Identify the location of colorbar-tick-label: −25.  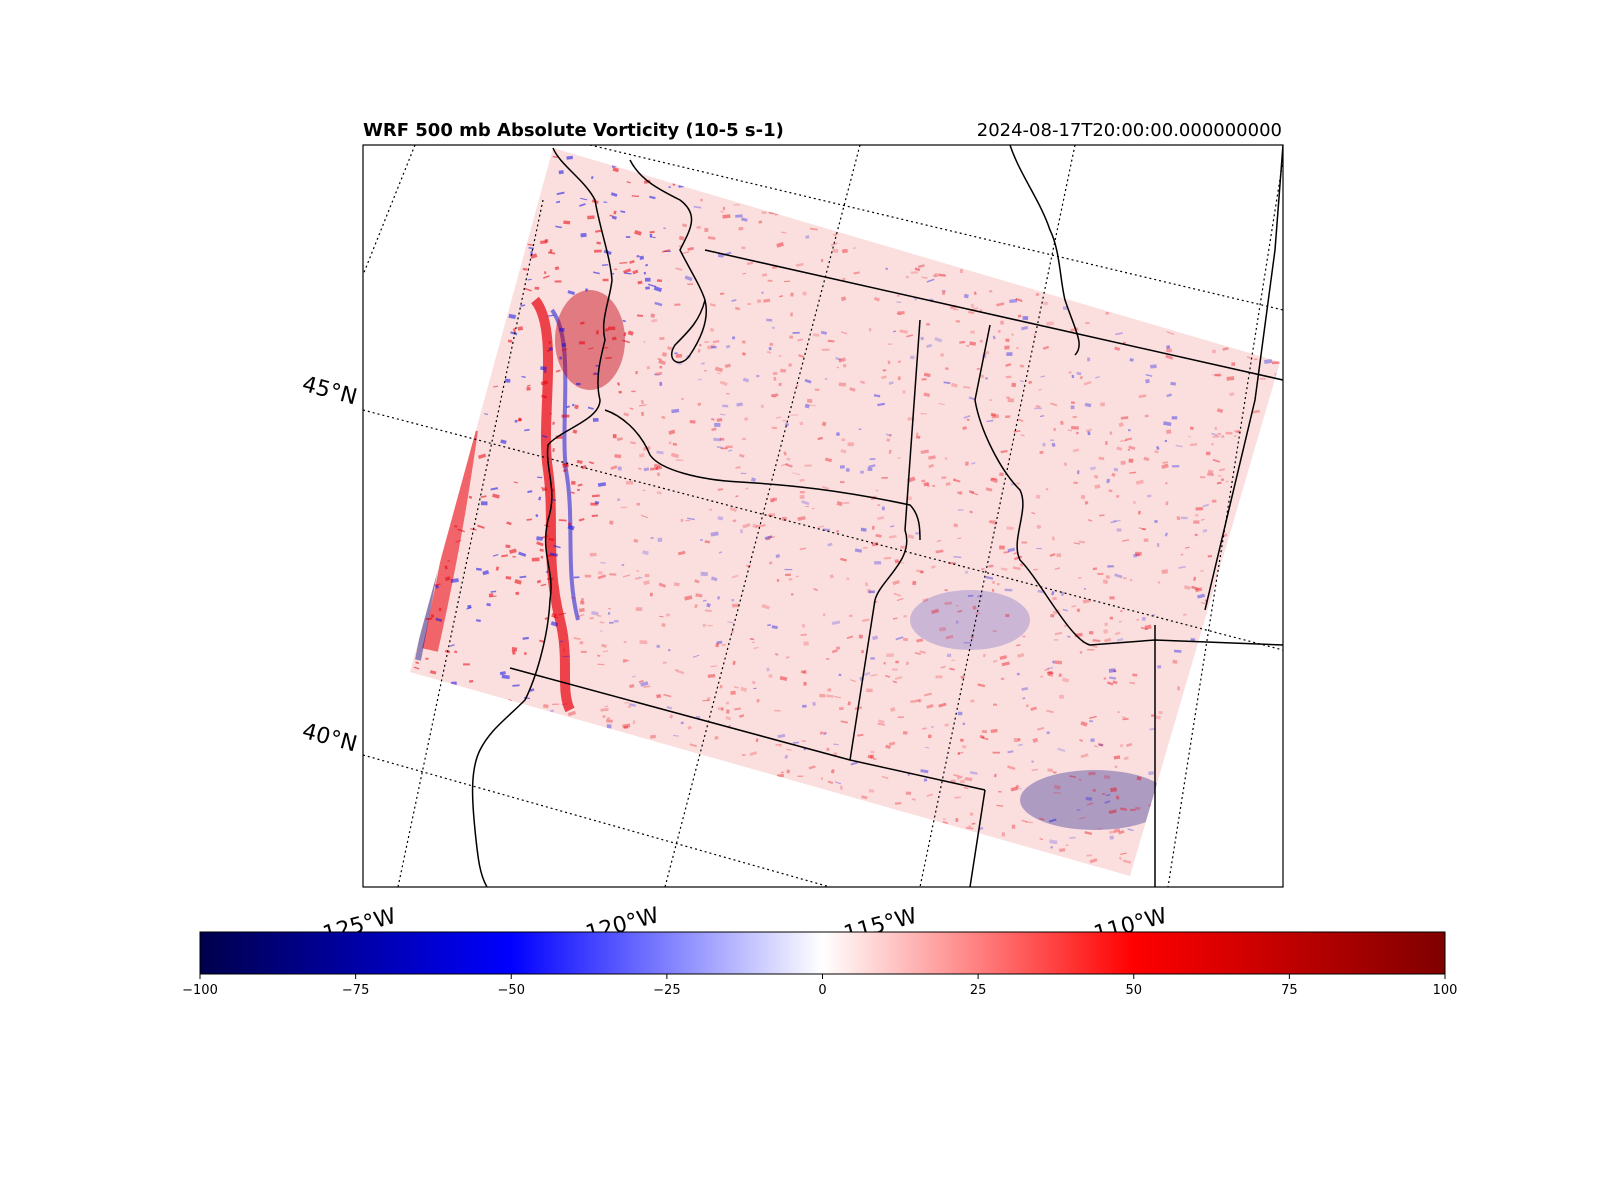
(666, 990).